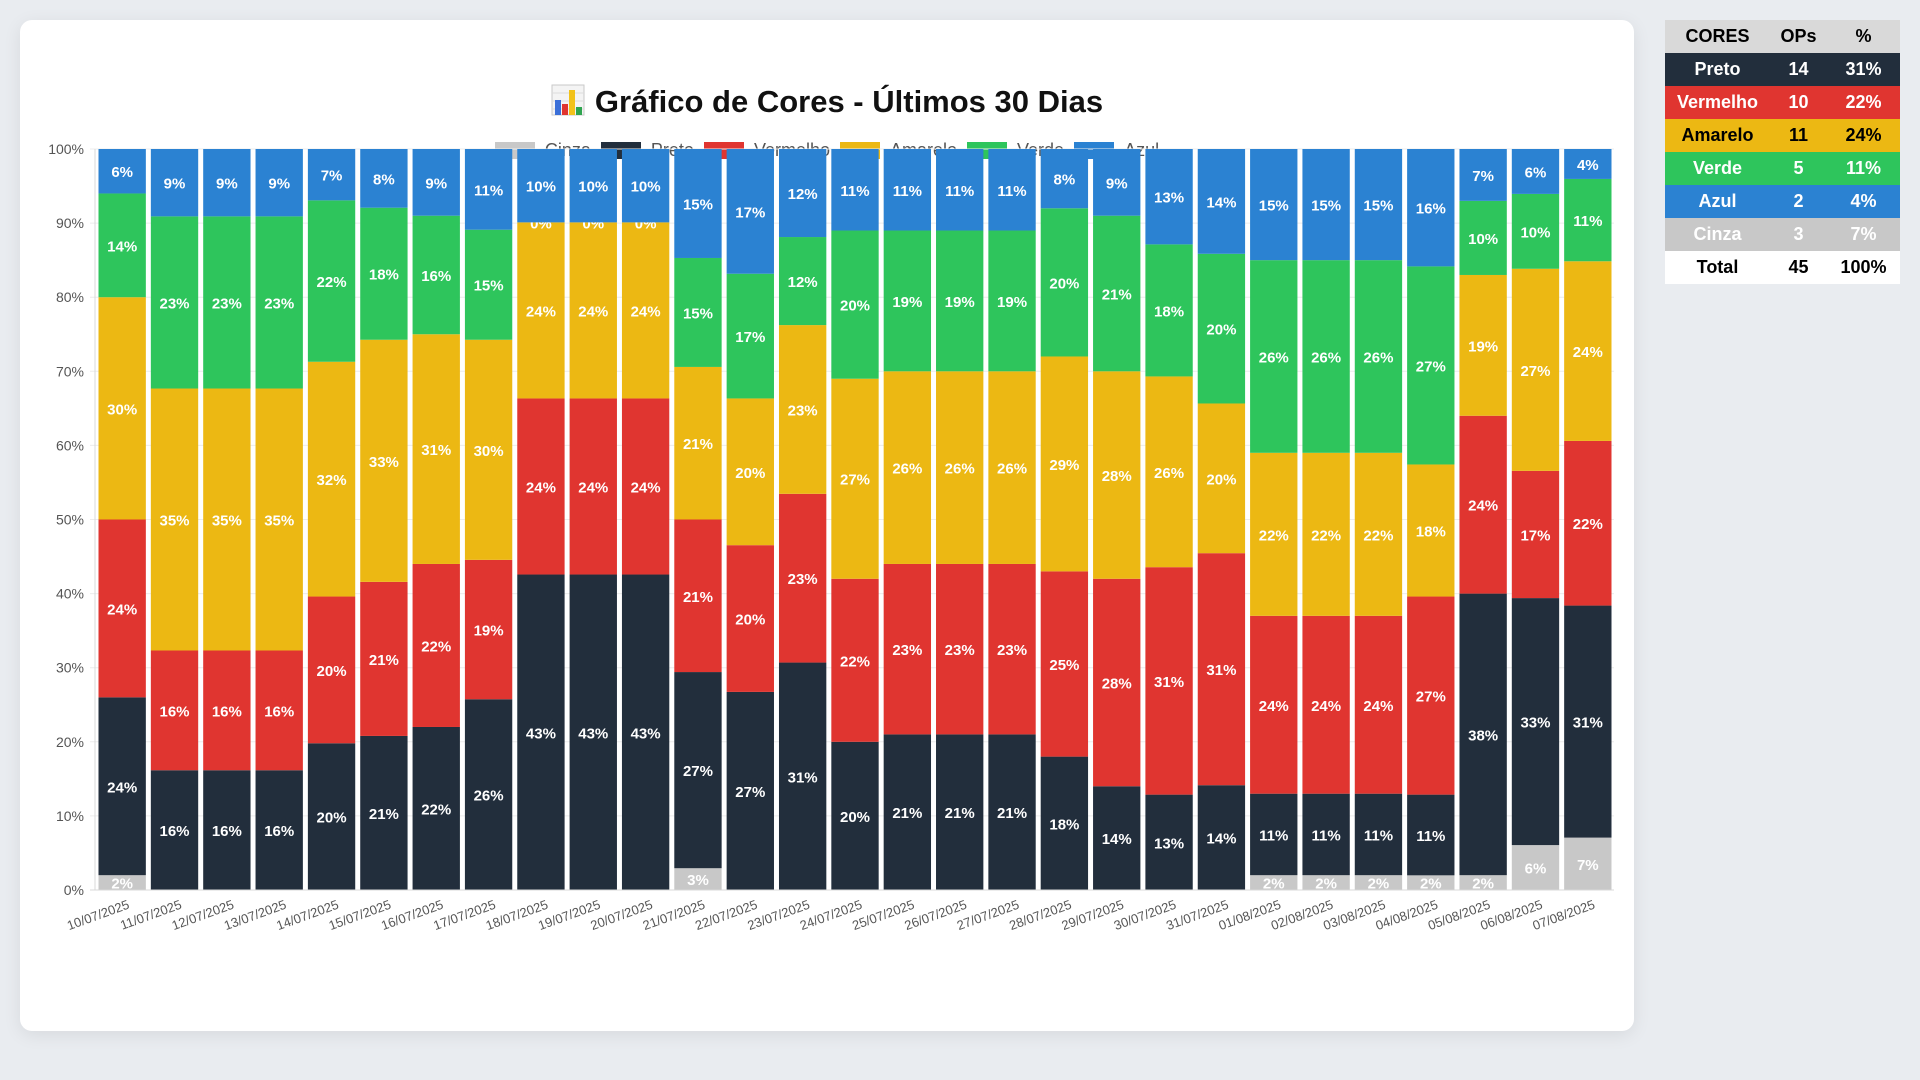 The width and height of the screenshot is (1920, 1080). I want to click on bar-01/08/2025: 2% 11% 24% 22% 26% 15%, so click(1274, 521).